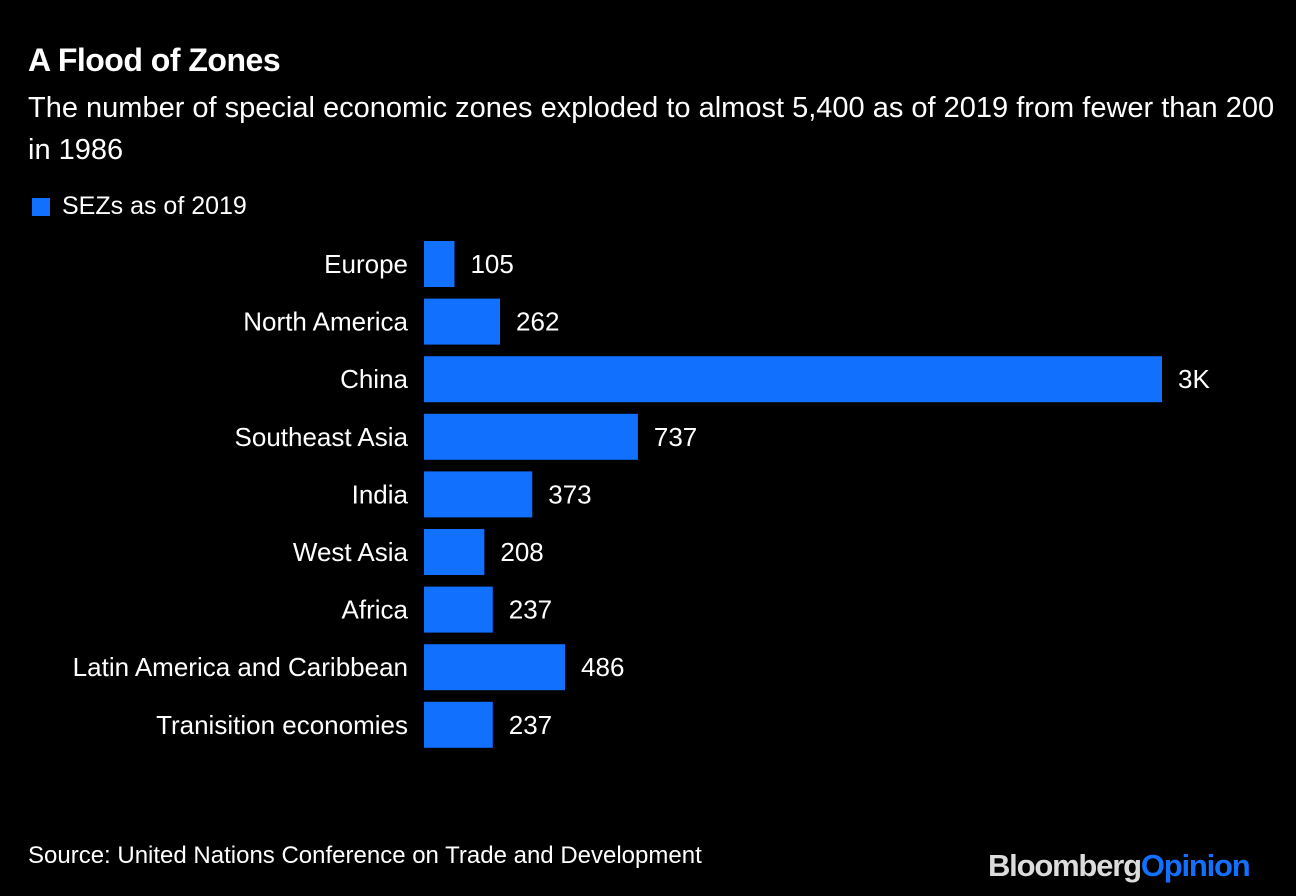 The height and width of the screenshot is (896, 1296). Describe the element at coordinates (366, 264) in the screenshot. I see `category-label: Europe` at that location.